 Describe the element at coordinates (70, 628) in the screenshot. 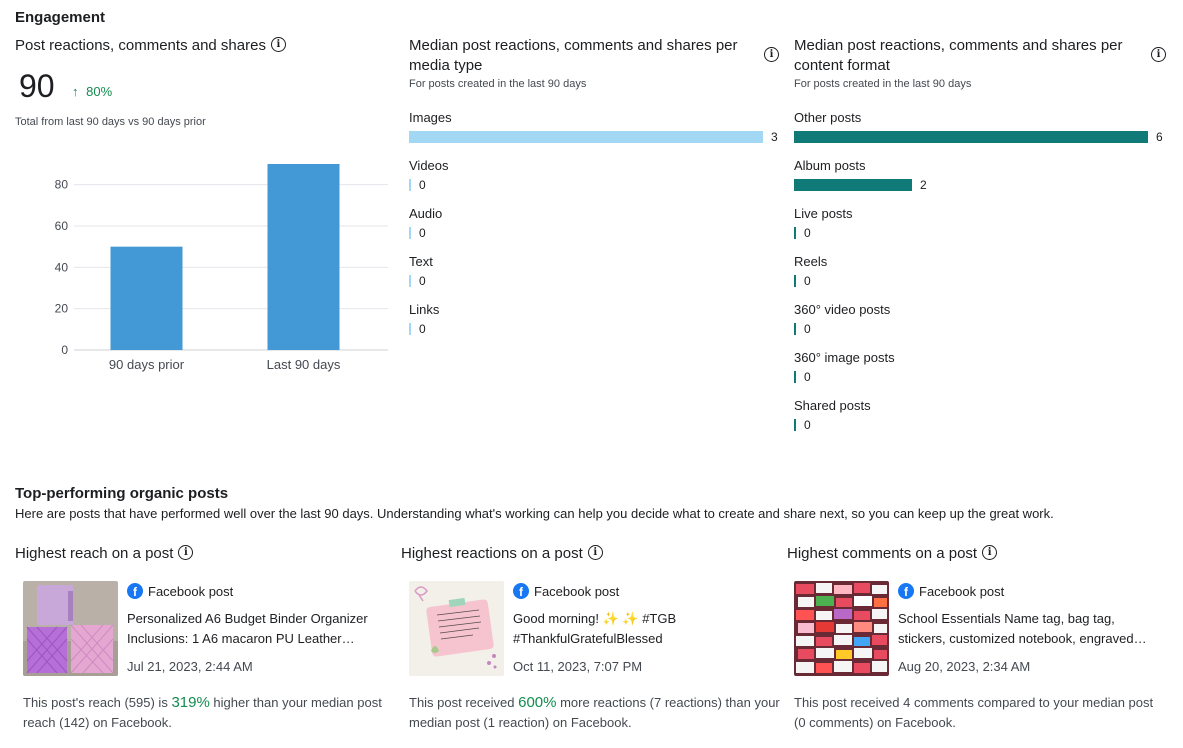

I see `post-thumbnail-binders` at that location.